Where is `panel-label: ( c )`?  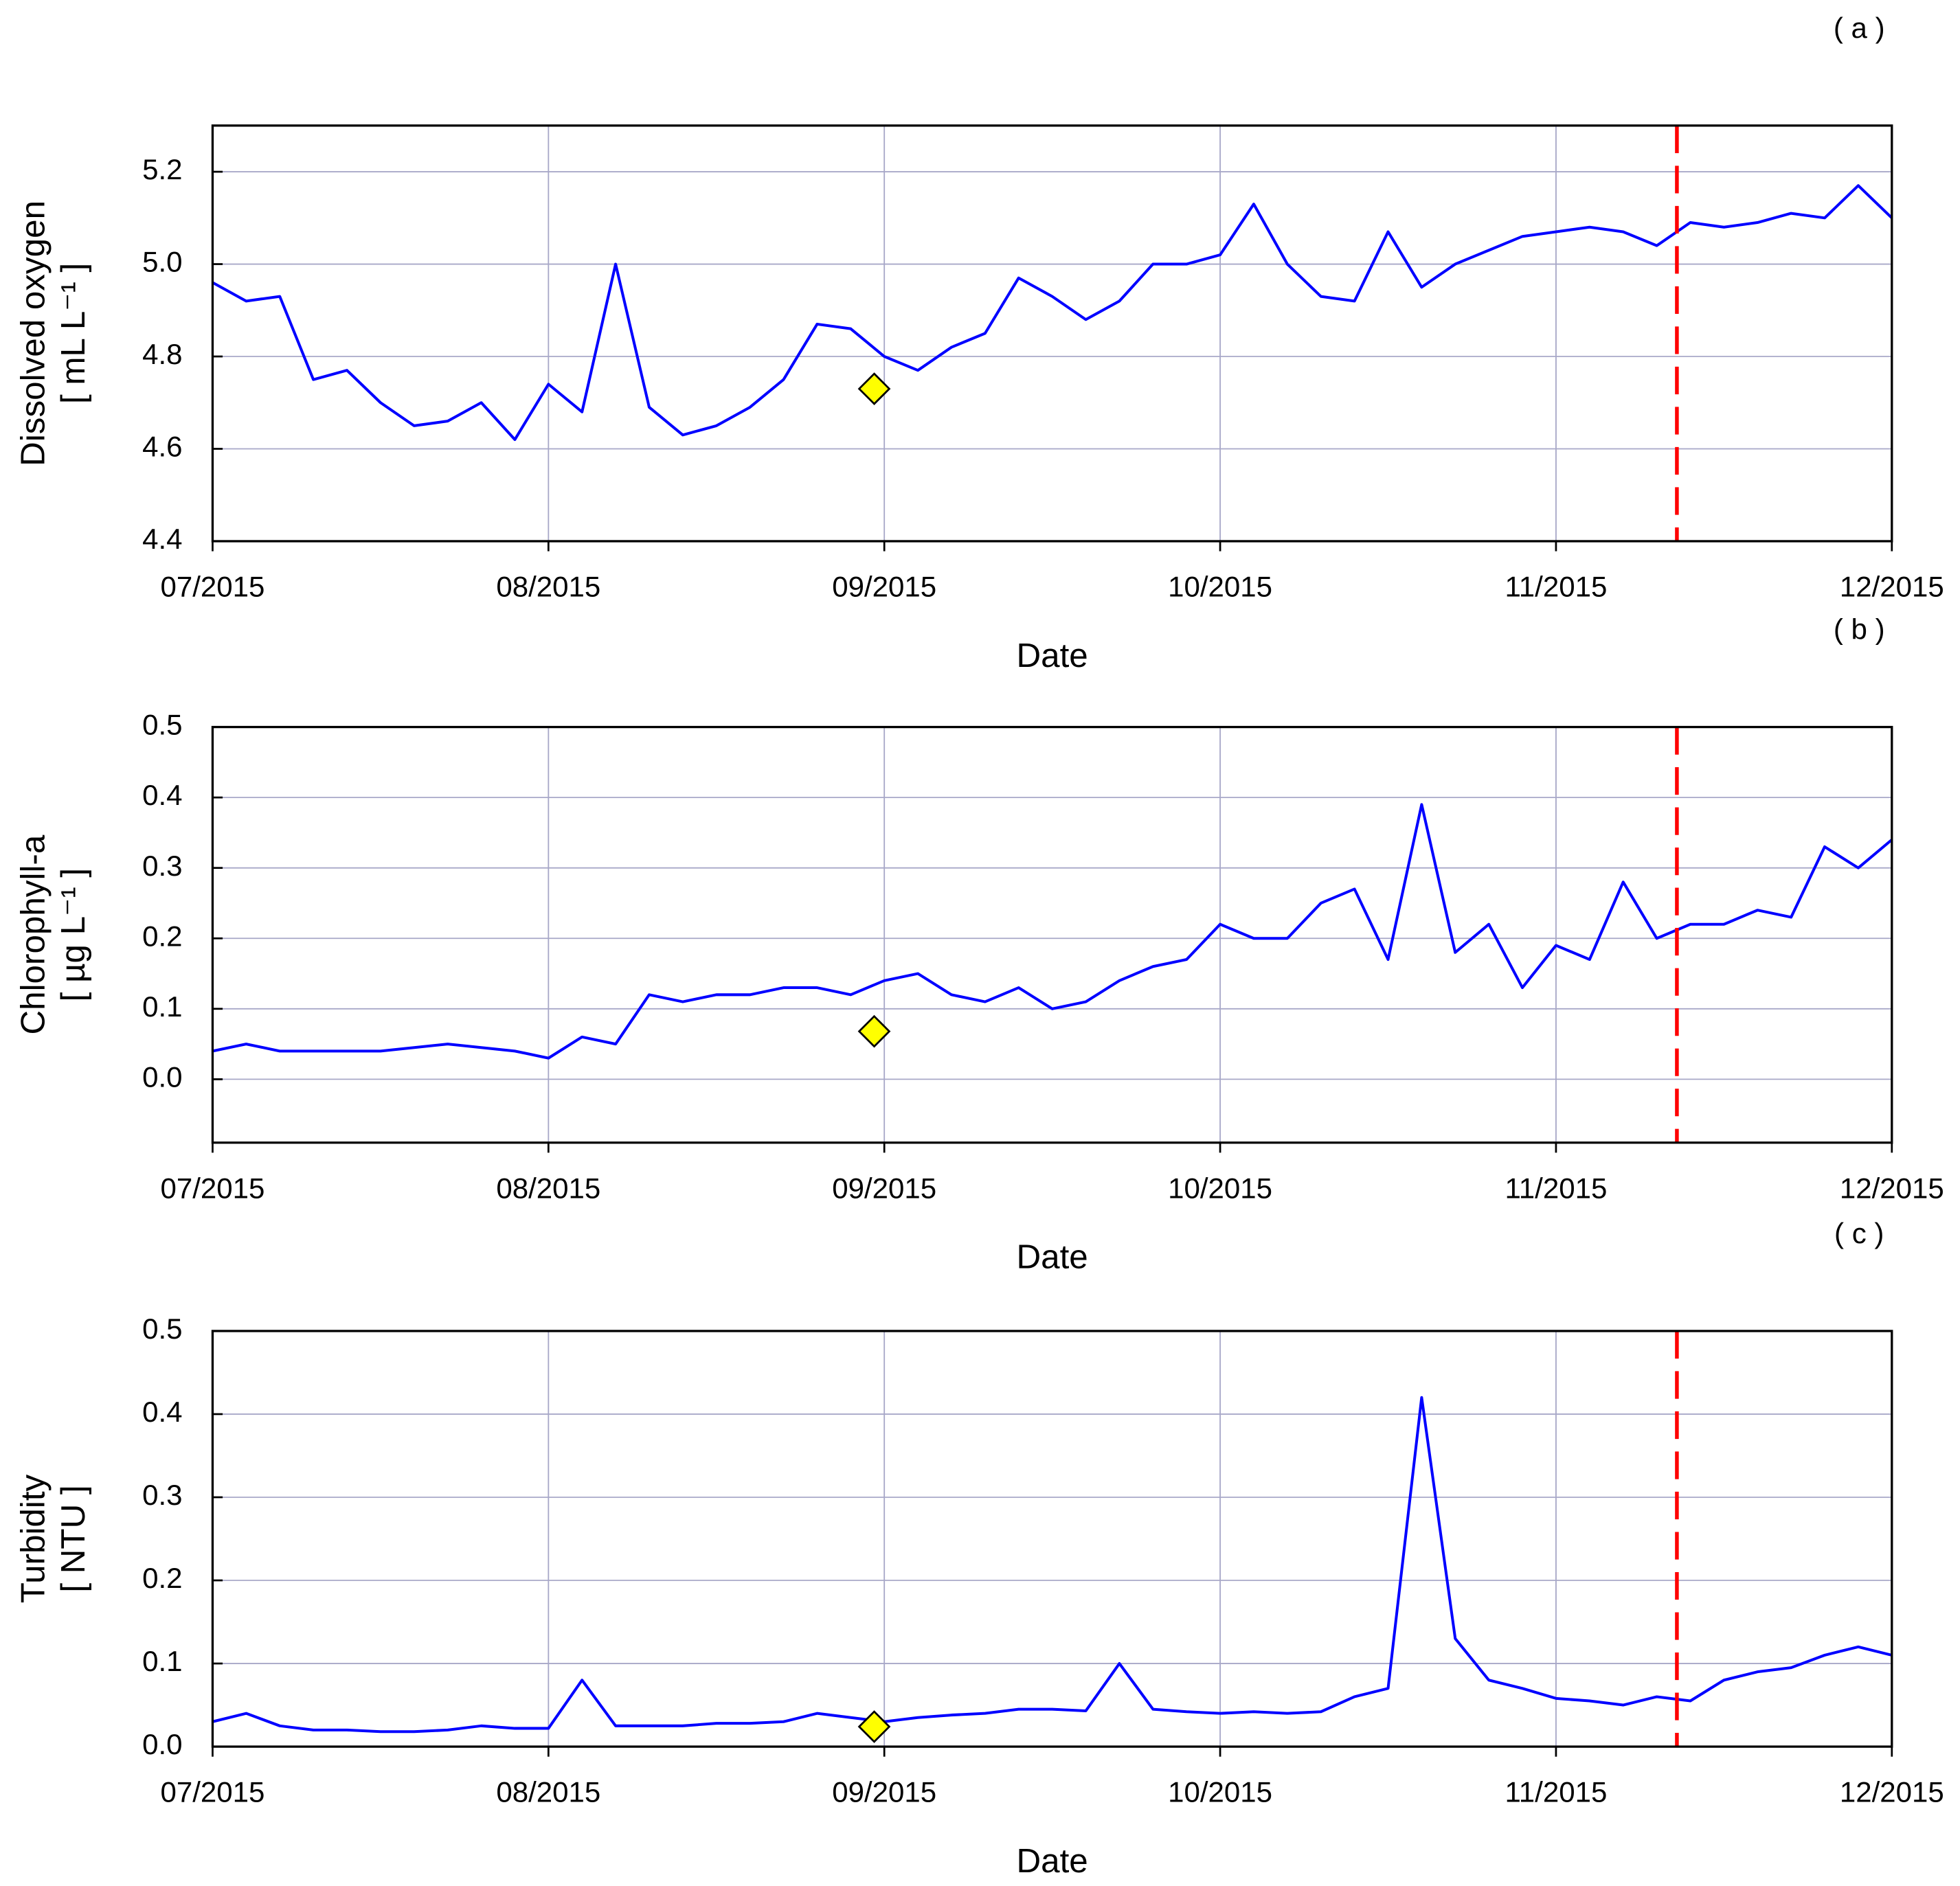
panel-label: ( c ) is located at coordinates (1859, 1233).